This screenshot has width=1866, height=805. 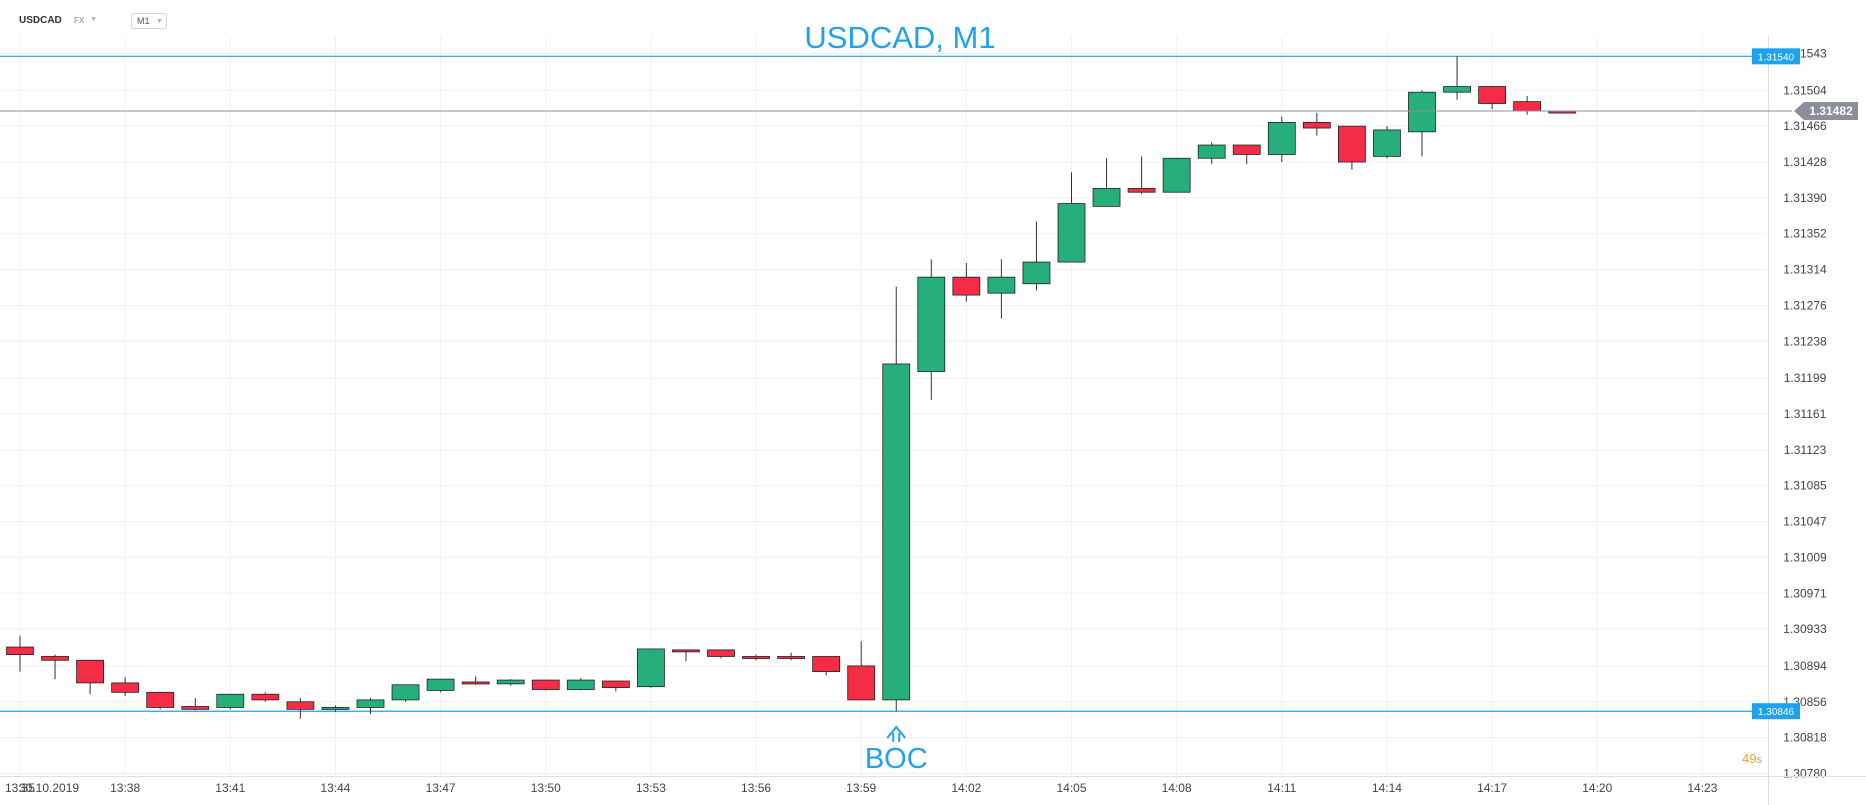 I want to click on x-tick-label: 14:02, so click(x=966, y=788).